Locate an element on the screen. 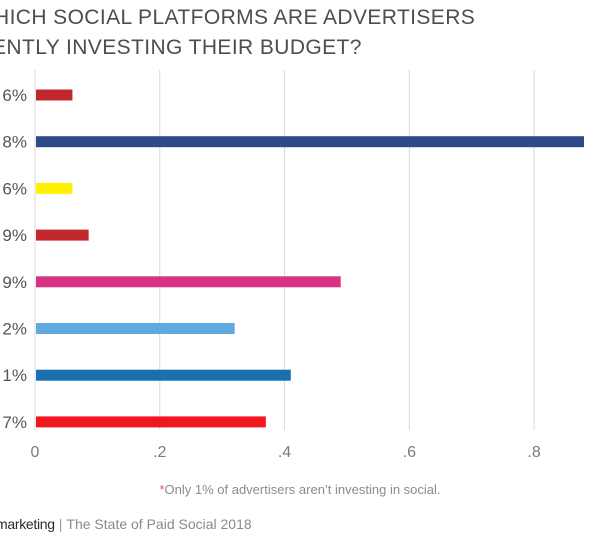 The width and height of the screenshot is (600, 540). source-brand: marketing is located at coordinates (27, 524).